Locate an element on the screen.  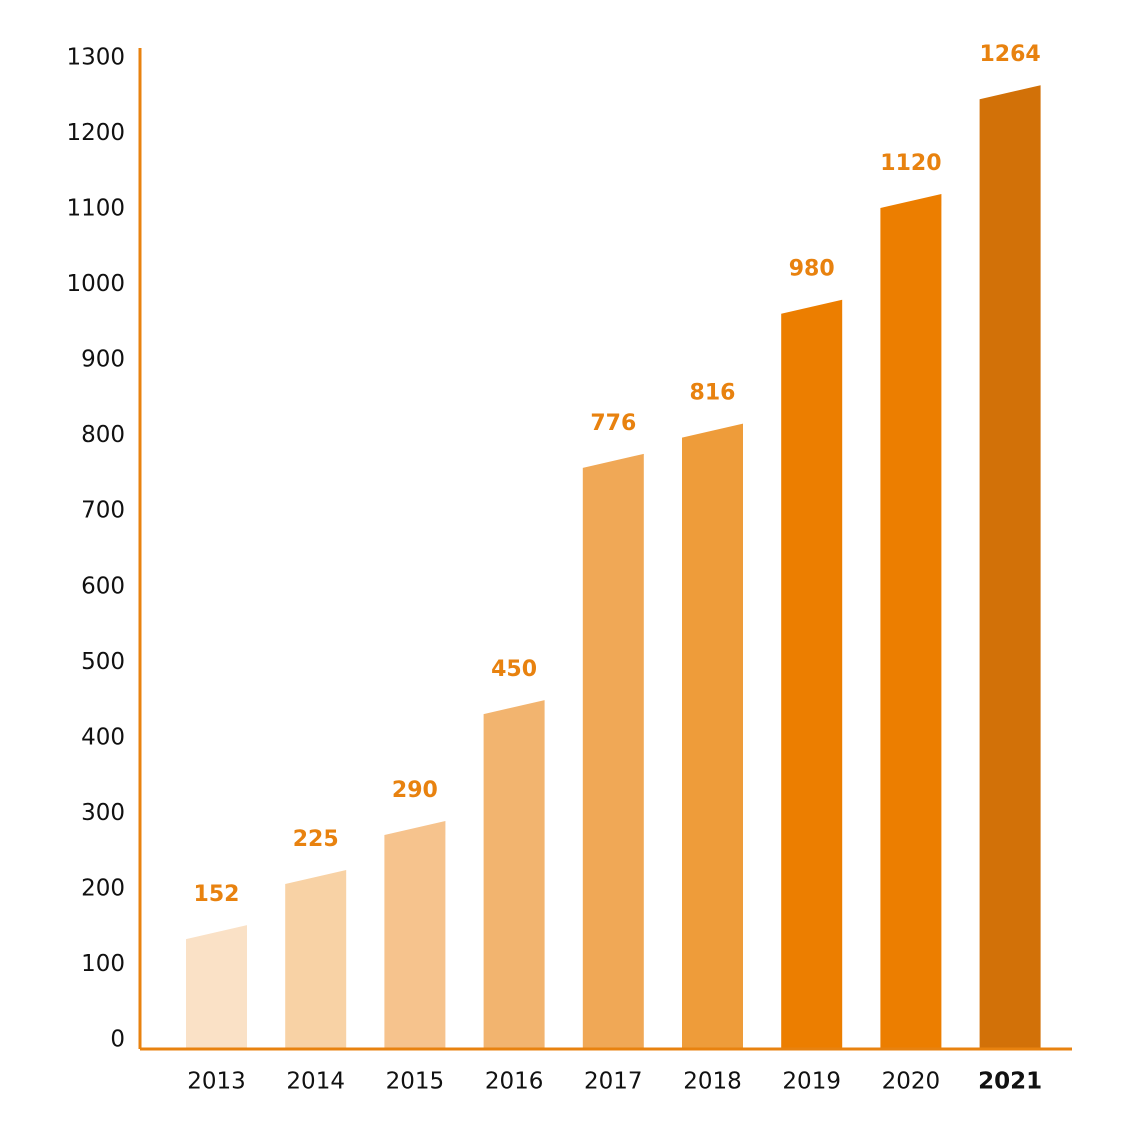
y-tick-label: 1100 is located at coordinates (95, 209).